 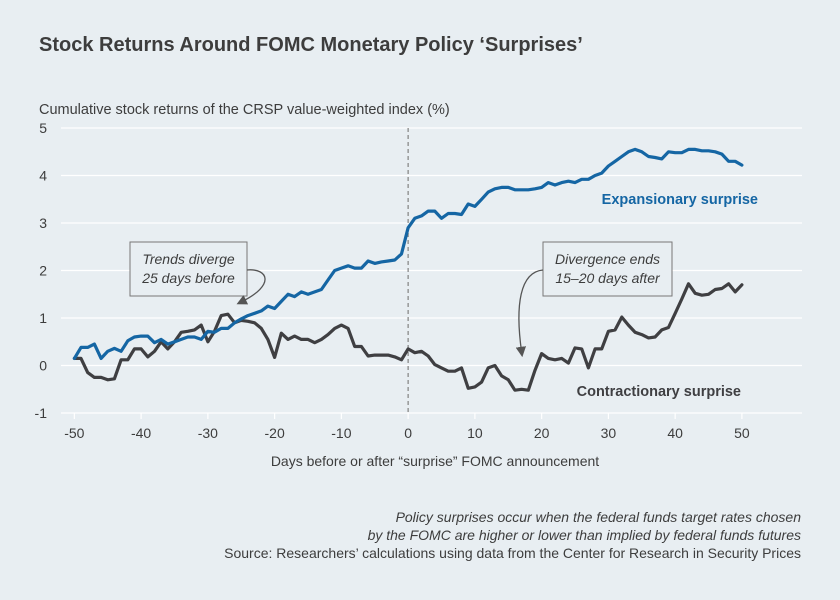 What do you see at coordinates (607, 259) in the screenshot?
I see `annotation-text-divergence-ends: Divergence ends` at bounding box center [607, 259].